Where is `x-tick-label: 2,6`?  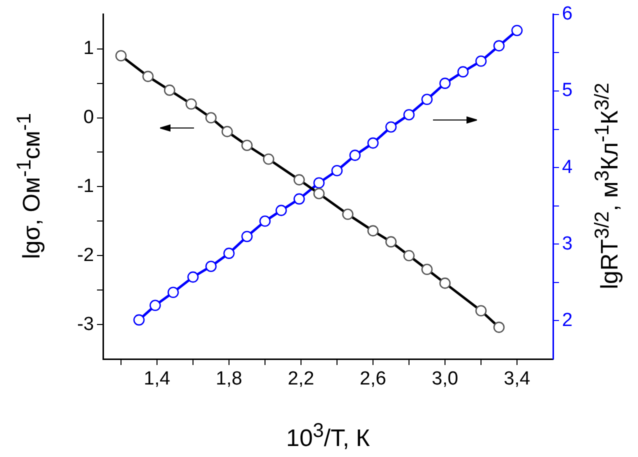
x-tick-label: 2,6 is located at coordinates (373, 379).